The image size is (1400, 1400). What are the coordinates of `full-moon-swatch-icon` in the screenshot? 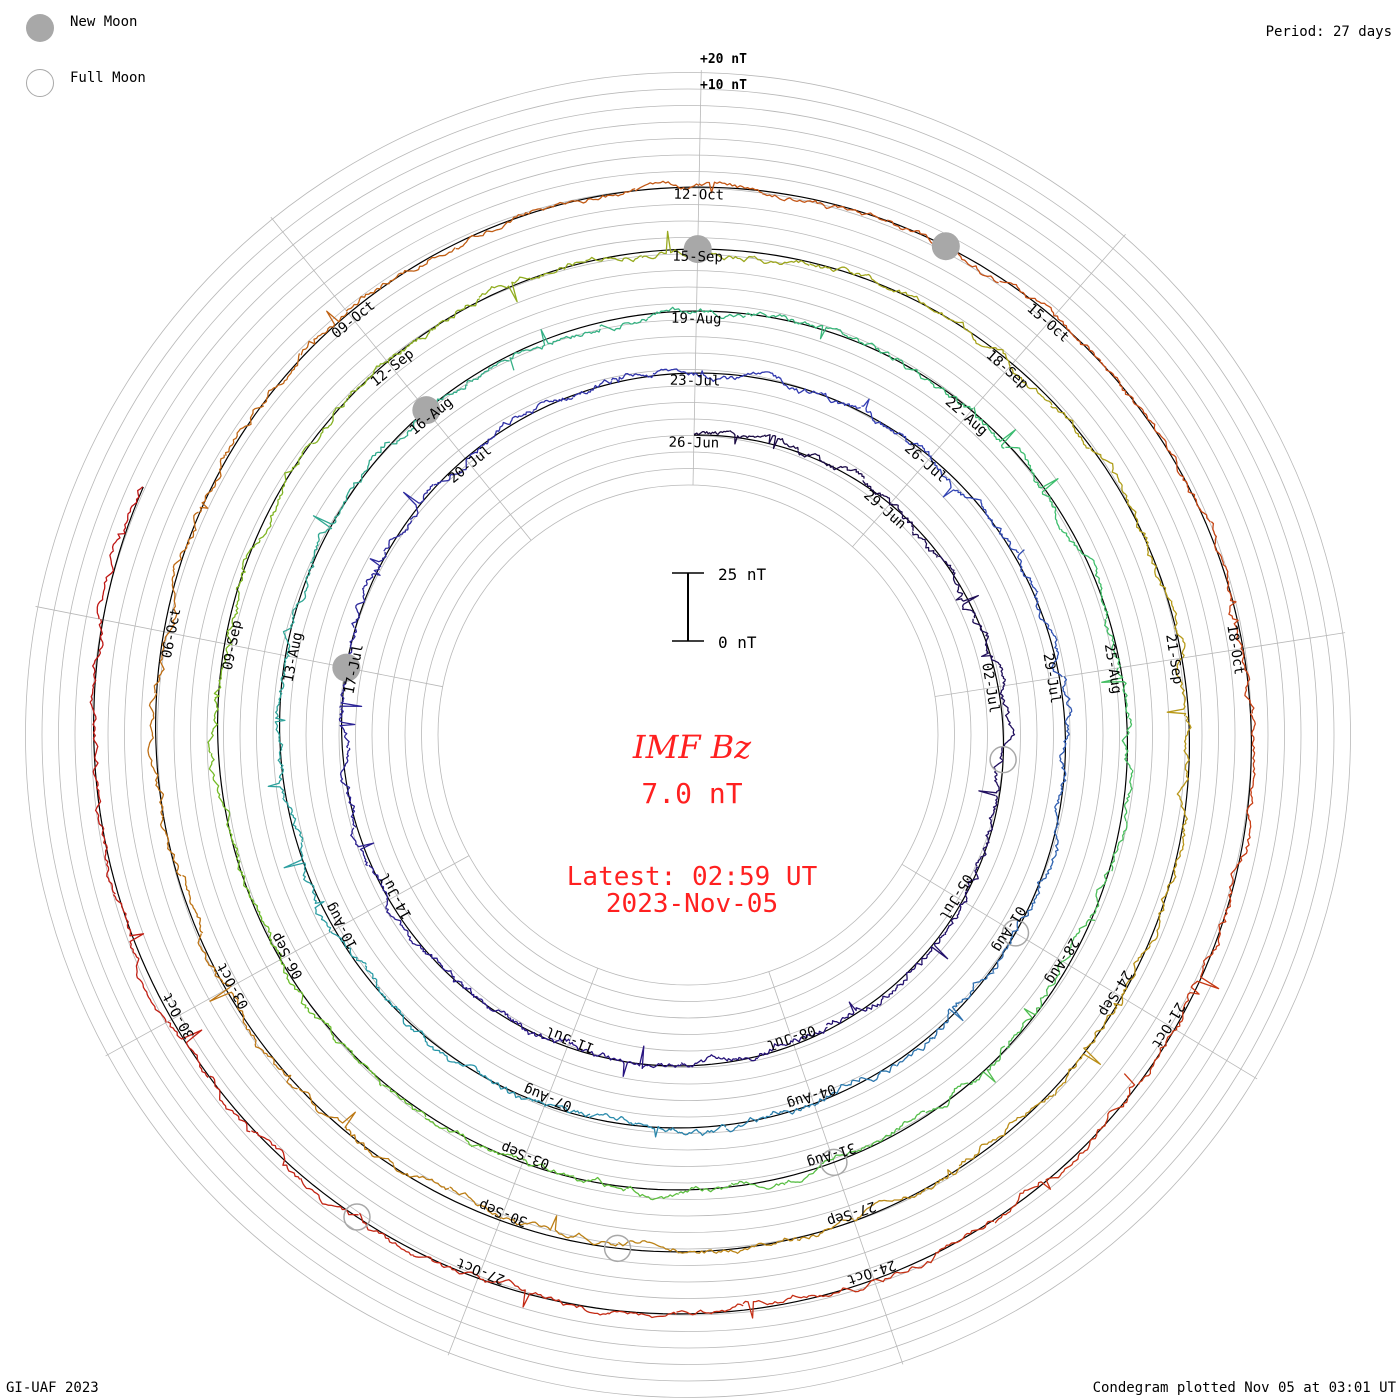 It's located at (40, 83).